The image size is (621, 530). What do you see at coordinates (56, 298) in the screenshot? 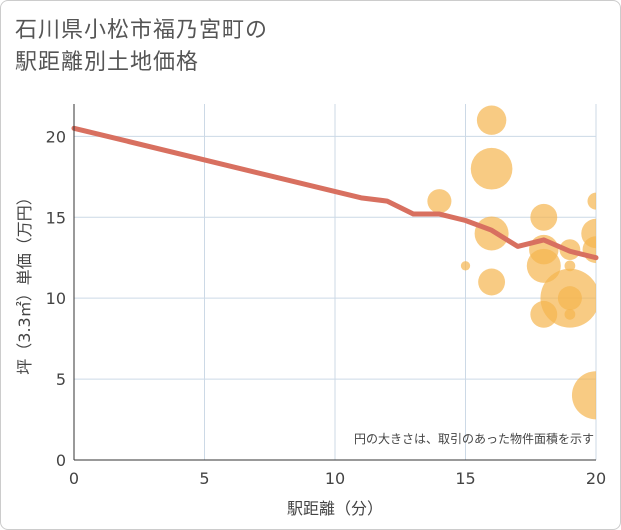
I see `y-tick-label-2: 10` at bounding box center [56, 298].